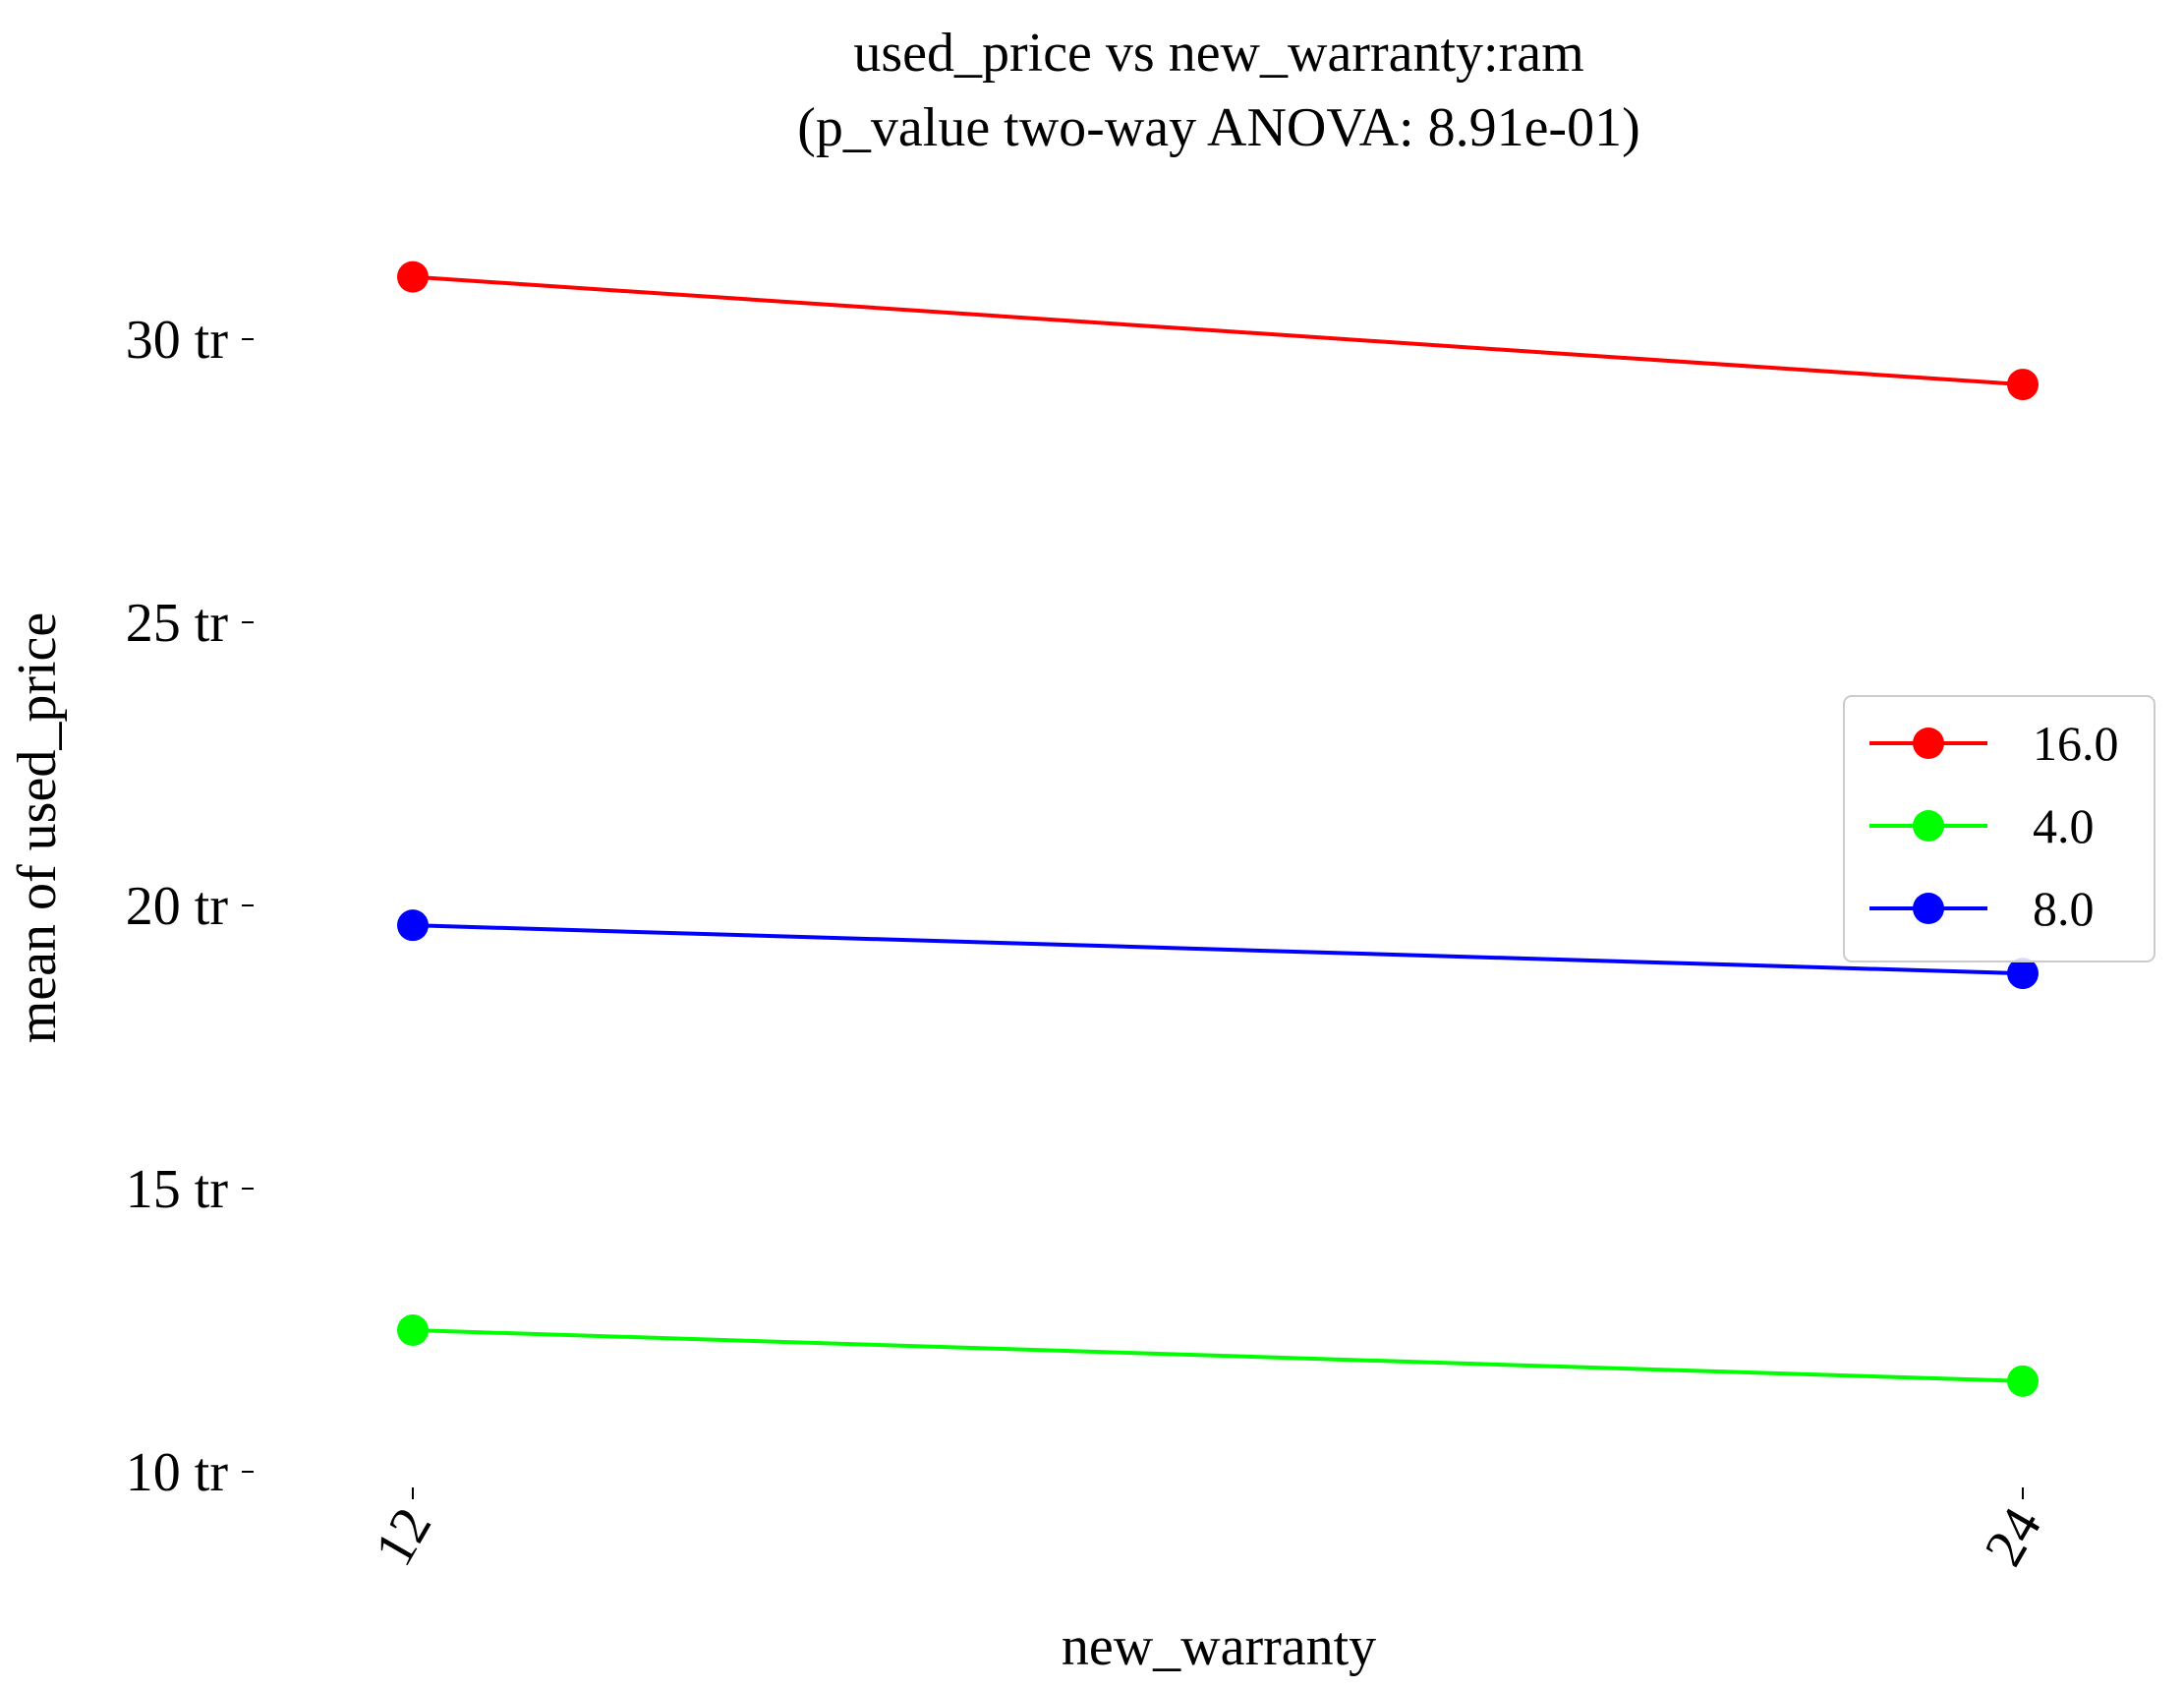 The image size is (2184, 1689). Describe the element at coordinates (1209, 1531) in the screenshot. I see `x-axis: 12 24` at that location.